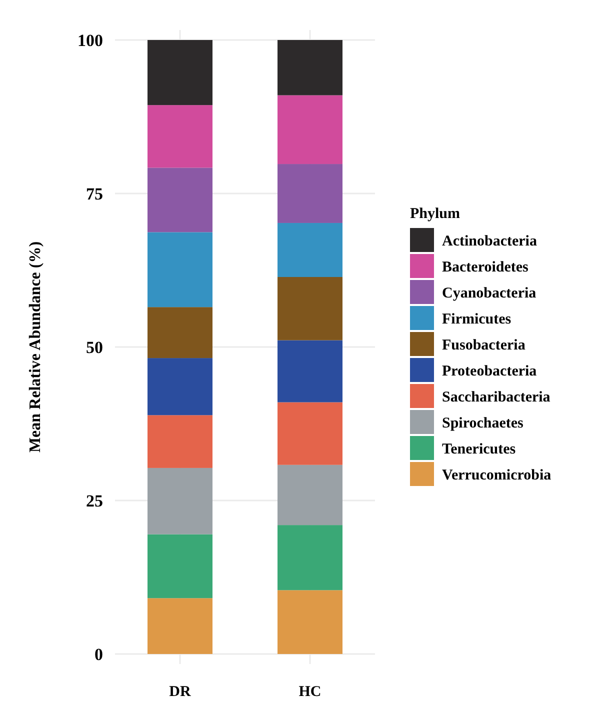 Image resolution: width=612 pixels, height=713 pixels. I want to click on y-axis-title: Mean Relative Abundance (%), so click(35, 347).